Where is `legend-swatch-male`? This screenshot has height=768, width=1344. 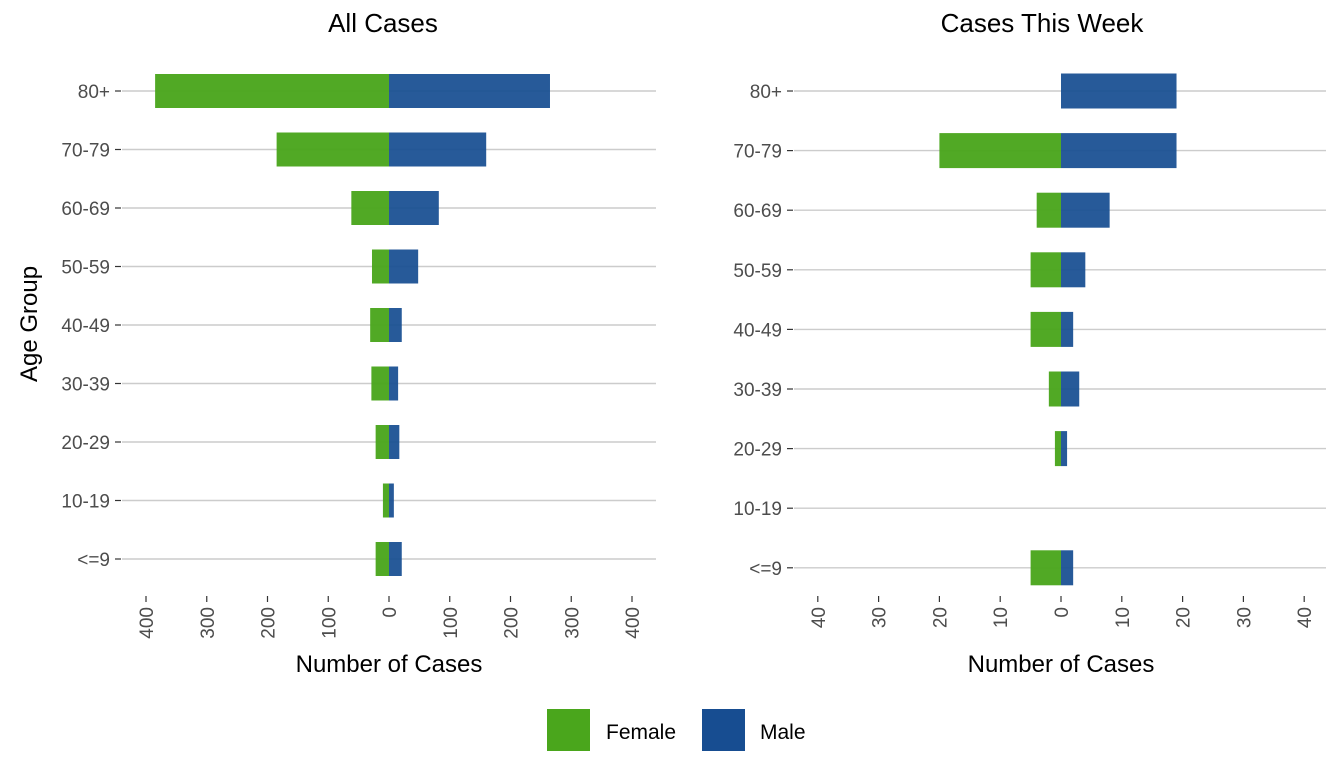
legend-swatch-male is located at coordinates (723, 730).